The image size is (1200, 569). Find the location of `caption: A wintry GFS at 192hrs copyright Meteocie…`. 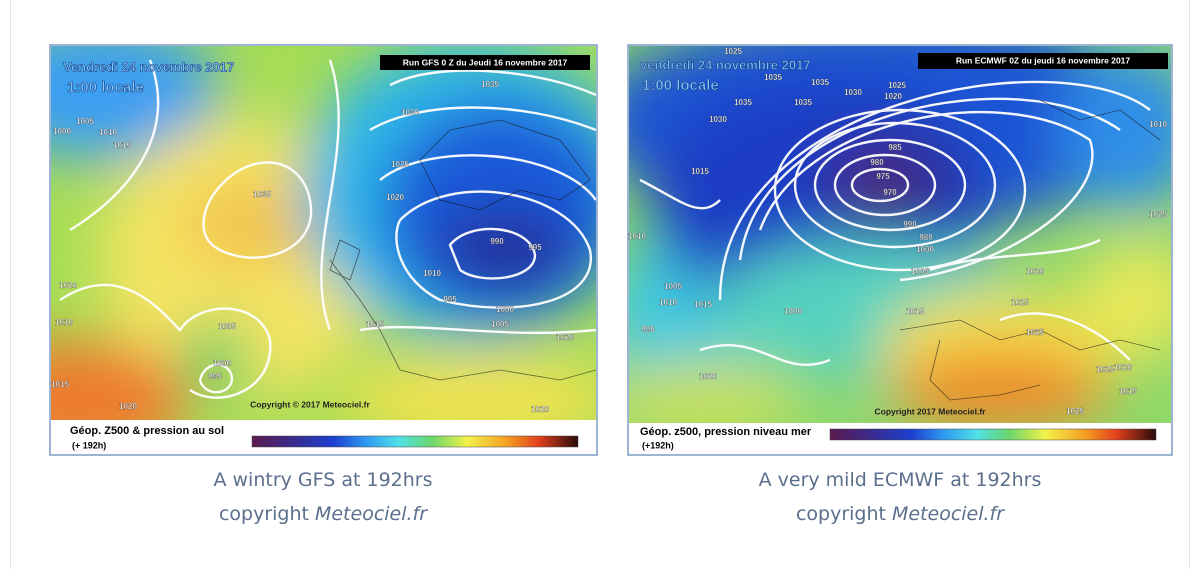

caption: A wintry GFS at 192hrs copyright Meteocie… is located at coordinates (323, 497).